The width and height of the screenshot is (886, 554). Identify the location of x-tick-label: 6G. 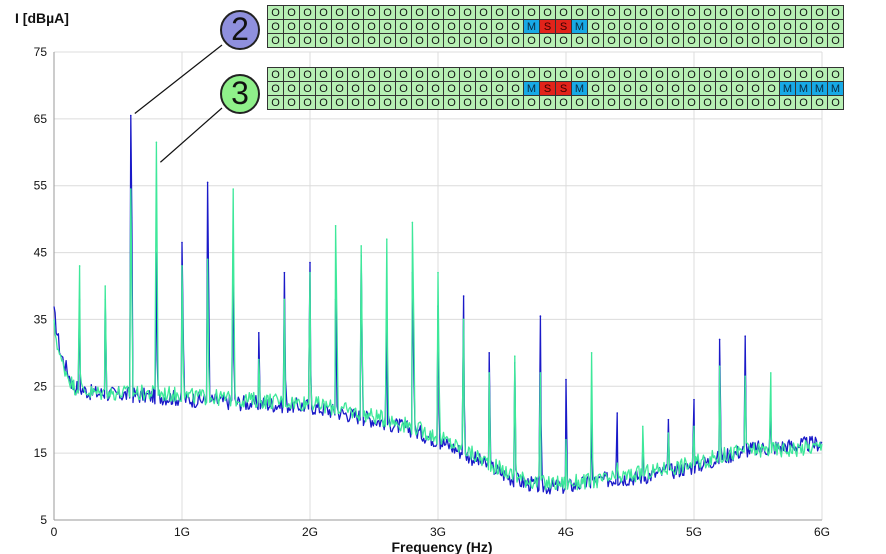
(822, 532).